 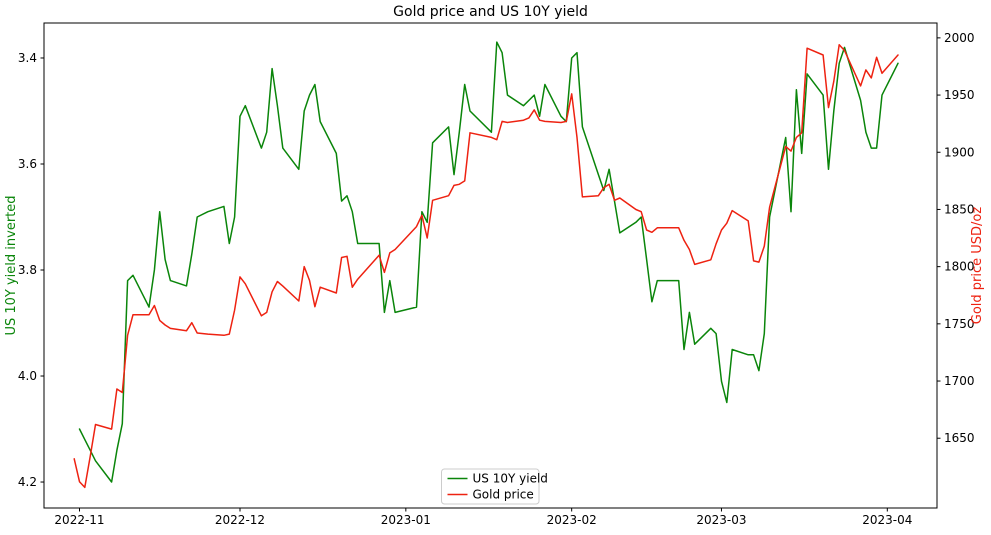 What do you see at coordinates (79, 520) in the screenshot?
I see `x-tick-label: 2022-11` at bounding box center [79, 520].